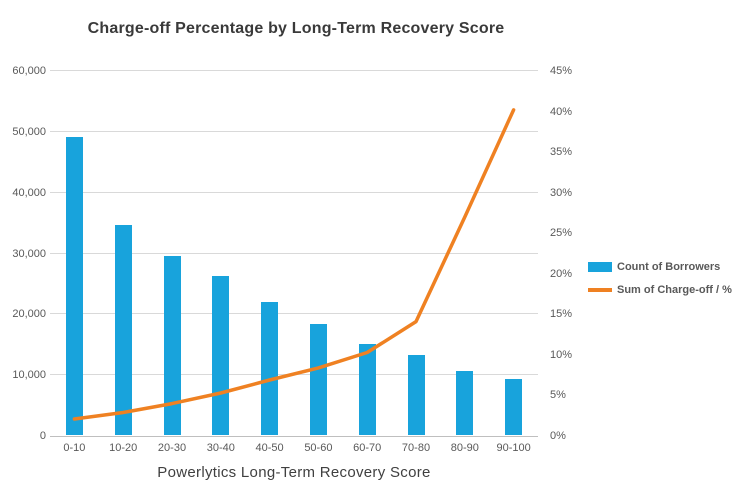  Describe the element at coordinates (561, 354) in the screenshot. I see `right-axis-tick: 10%` at that location.